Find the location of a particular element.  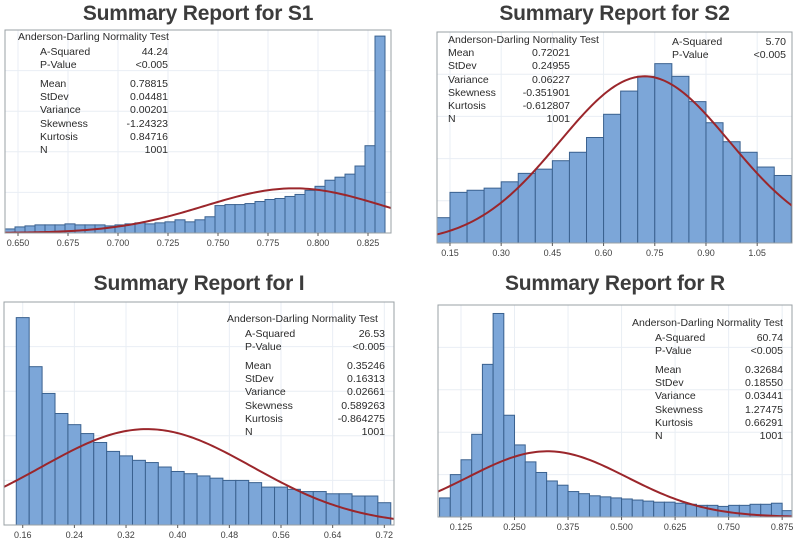

stat-value: 0.24955 is located at coordinates (551, 66).